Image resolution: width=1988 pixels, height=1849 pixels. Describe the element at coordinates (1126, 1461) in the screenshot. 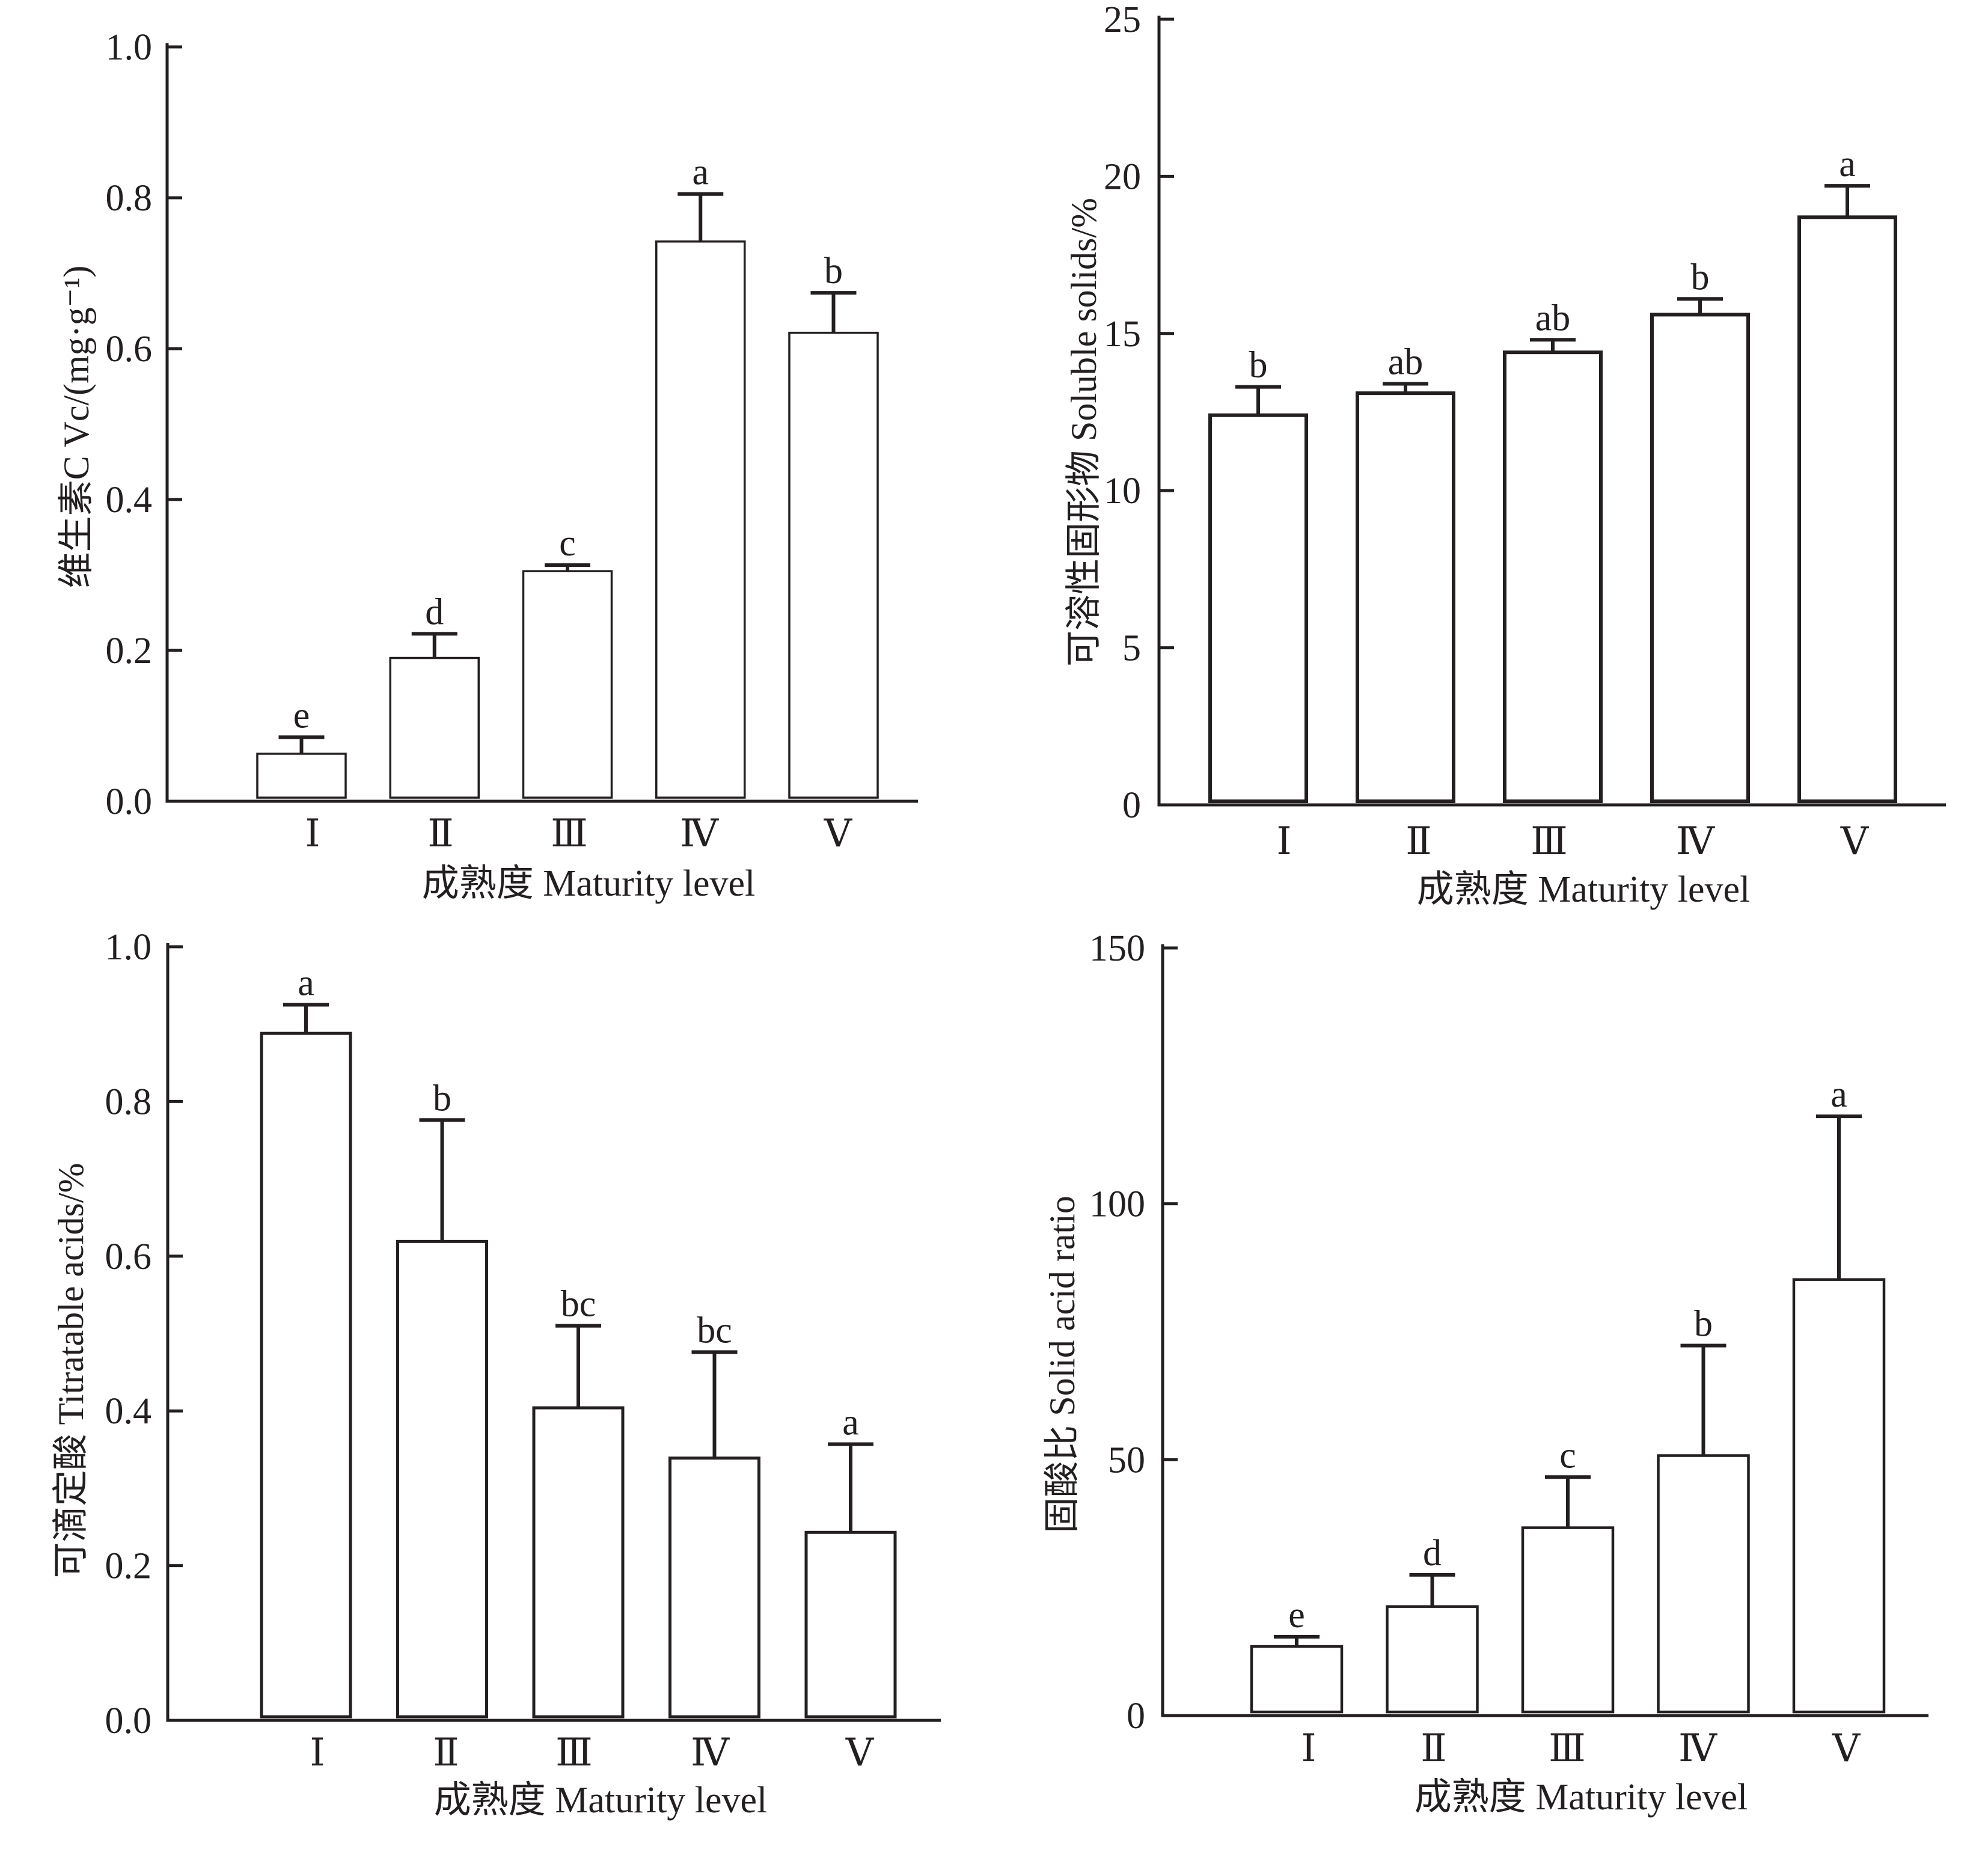

I see `y-tick-label: 50` at that location.